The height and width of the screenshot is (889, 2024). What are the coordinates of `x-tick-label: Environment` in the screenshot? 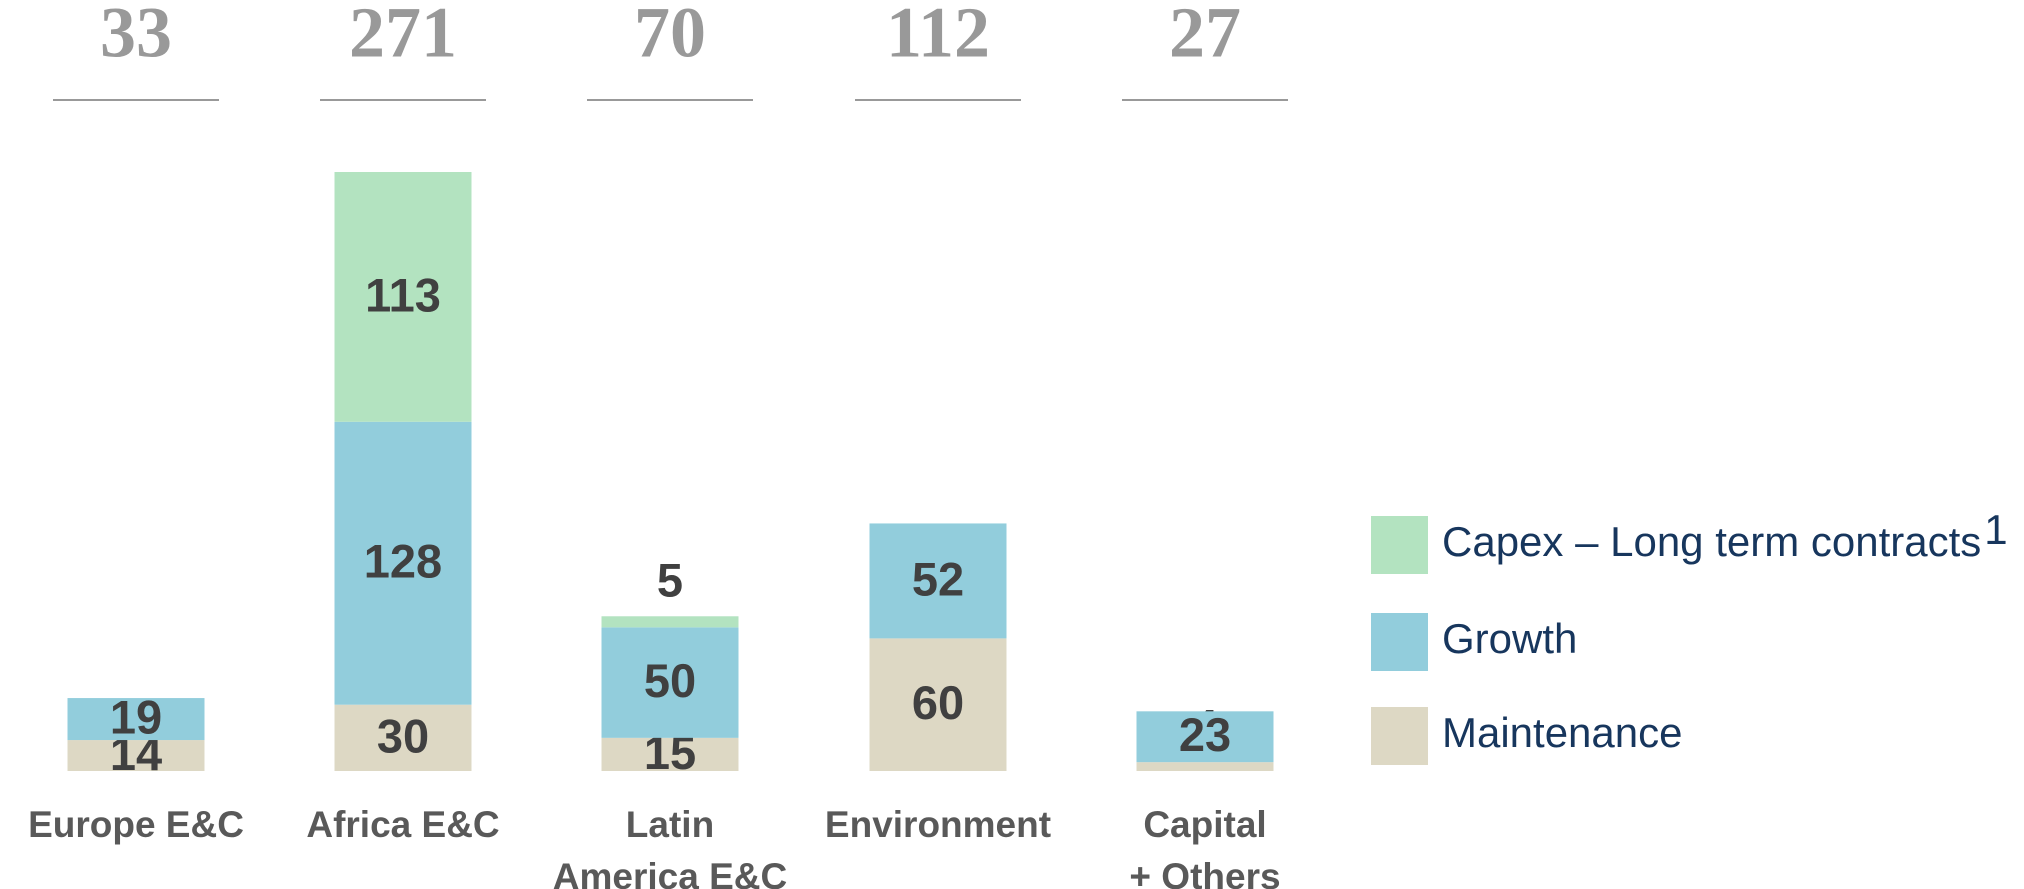 It's located at (938, 824).